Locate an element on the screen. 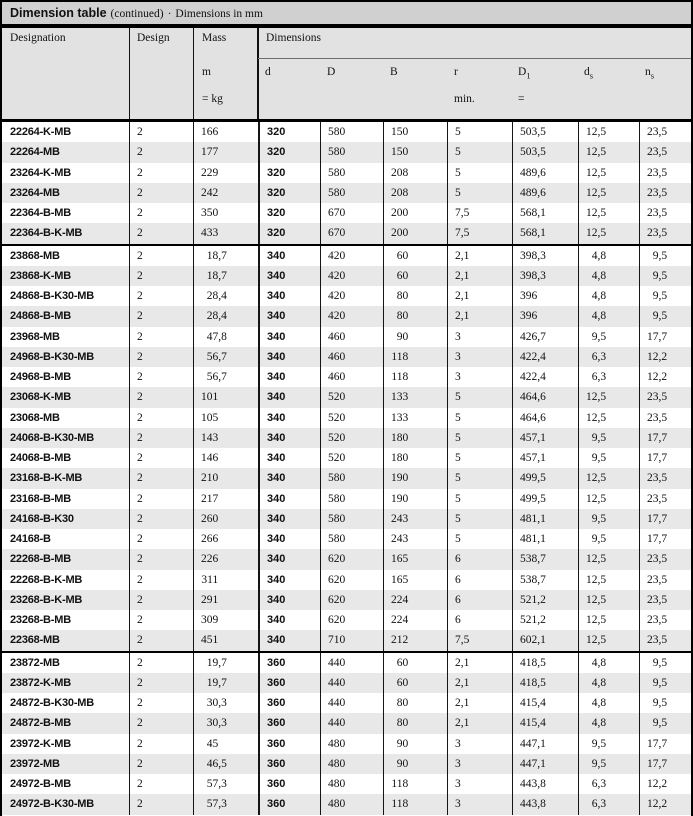  cell-mass: 451 is located at coordinates (225, 640).